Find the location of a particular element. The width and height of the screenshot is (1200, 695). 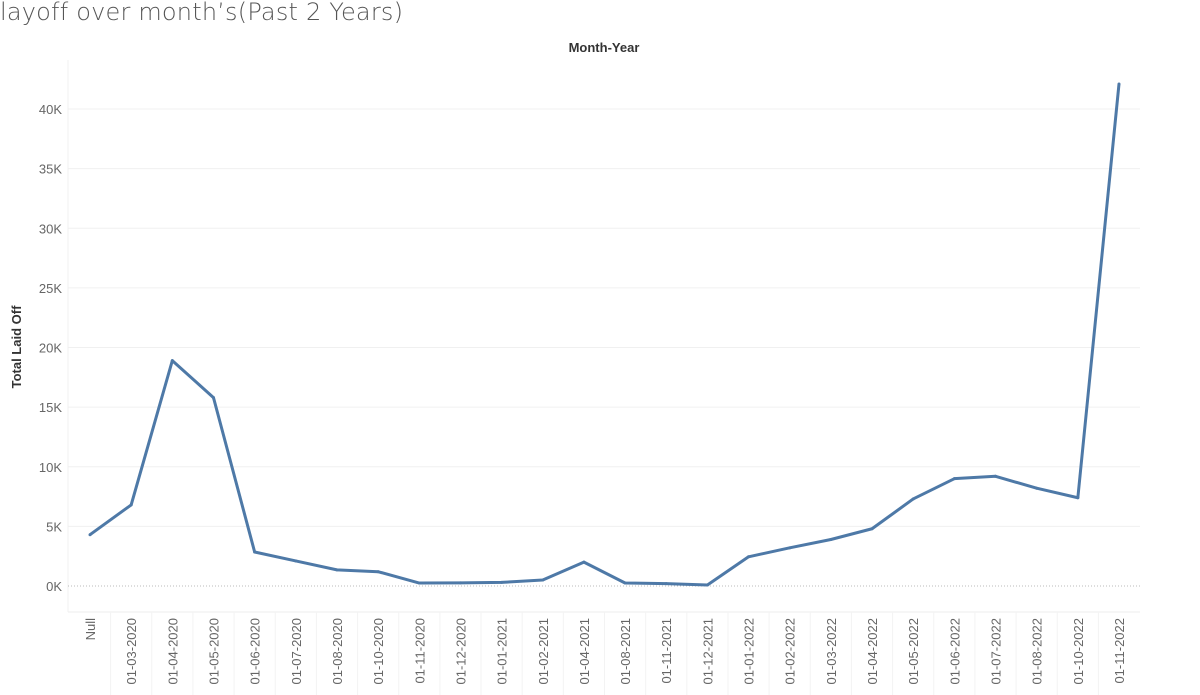

x-tick-label: 01-07-2022 is located at coordinates (996, 651).